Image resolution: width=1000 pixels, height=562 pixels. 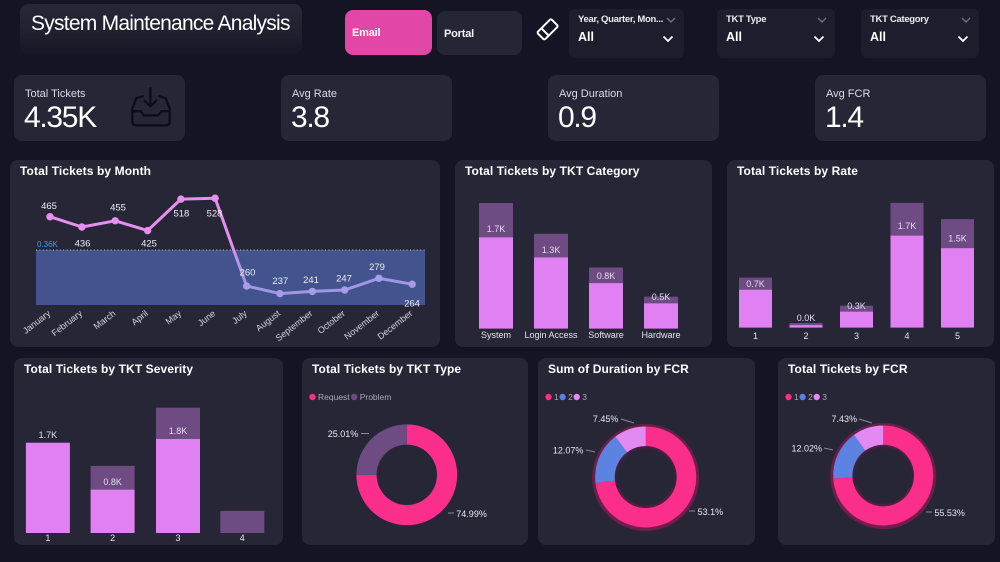 What do you see at coordinates (49, 206) in the screenshot?
I see `svg-text: 465` at bounding box center [49, 206].